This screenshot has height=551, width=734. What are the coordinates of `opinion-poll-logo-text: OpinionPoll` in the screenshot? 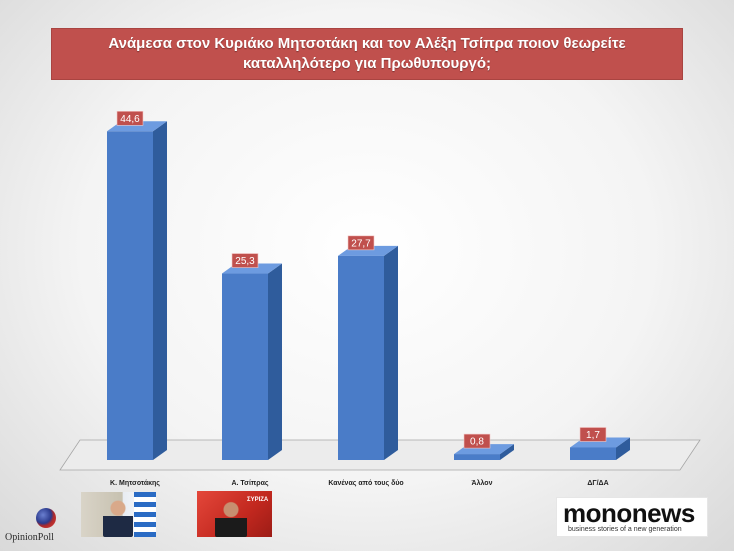 It's located at (29, 537).